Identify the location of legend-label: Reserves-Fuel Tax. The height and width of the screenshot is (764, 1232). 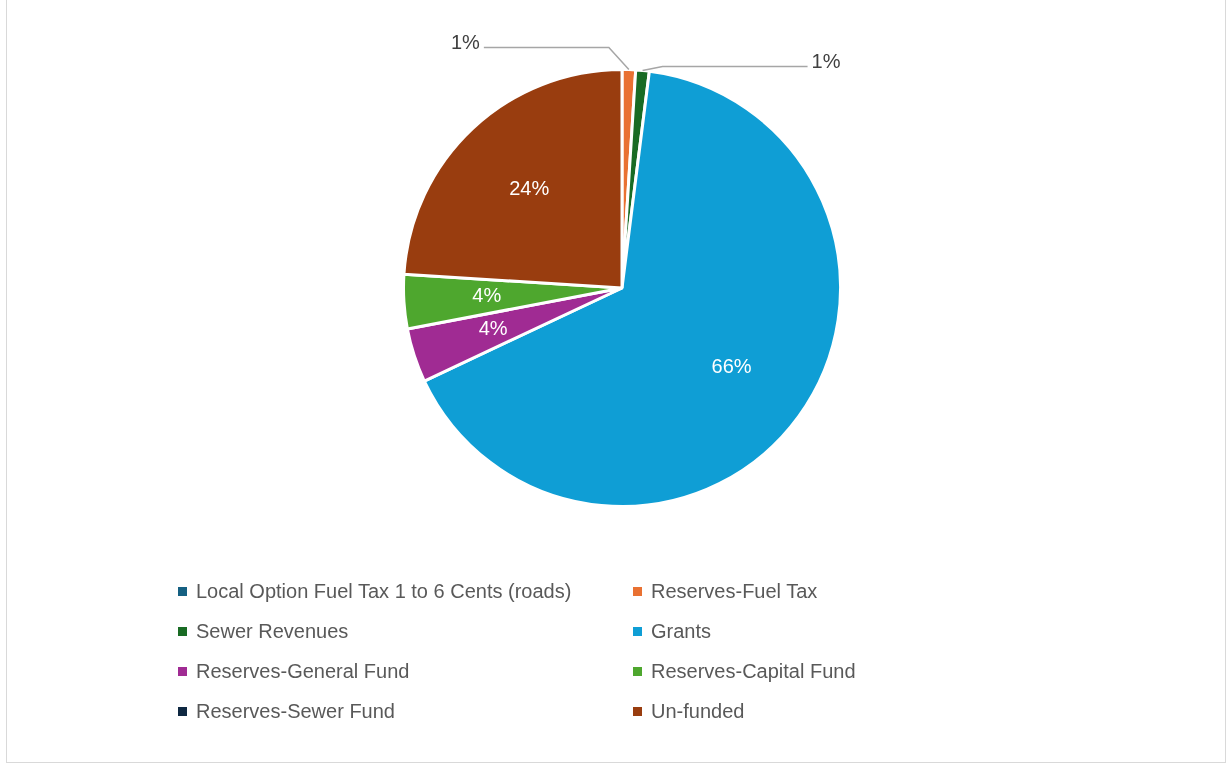
(734, 591).